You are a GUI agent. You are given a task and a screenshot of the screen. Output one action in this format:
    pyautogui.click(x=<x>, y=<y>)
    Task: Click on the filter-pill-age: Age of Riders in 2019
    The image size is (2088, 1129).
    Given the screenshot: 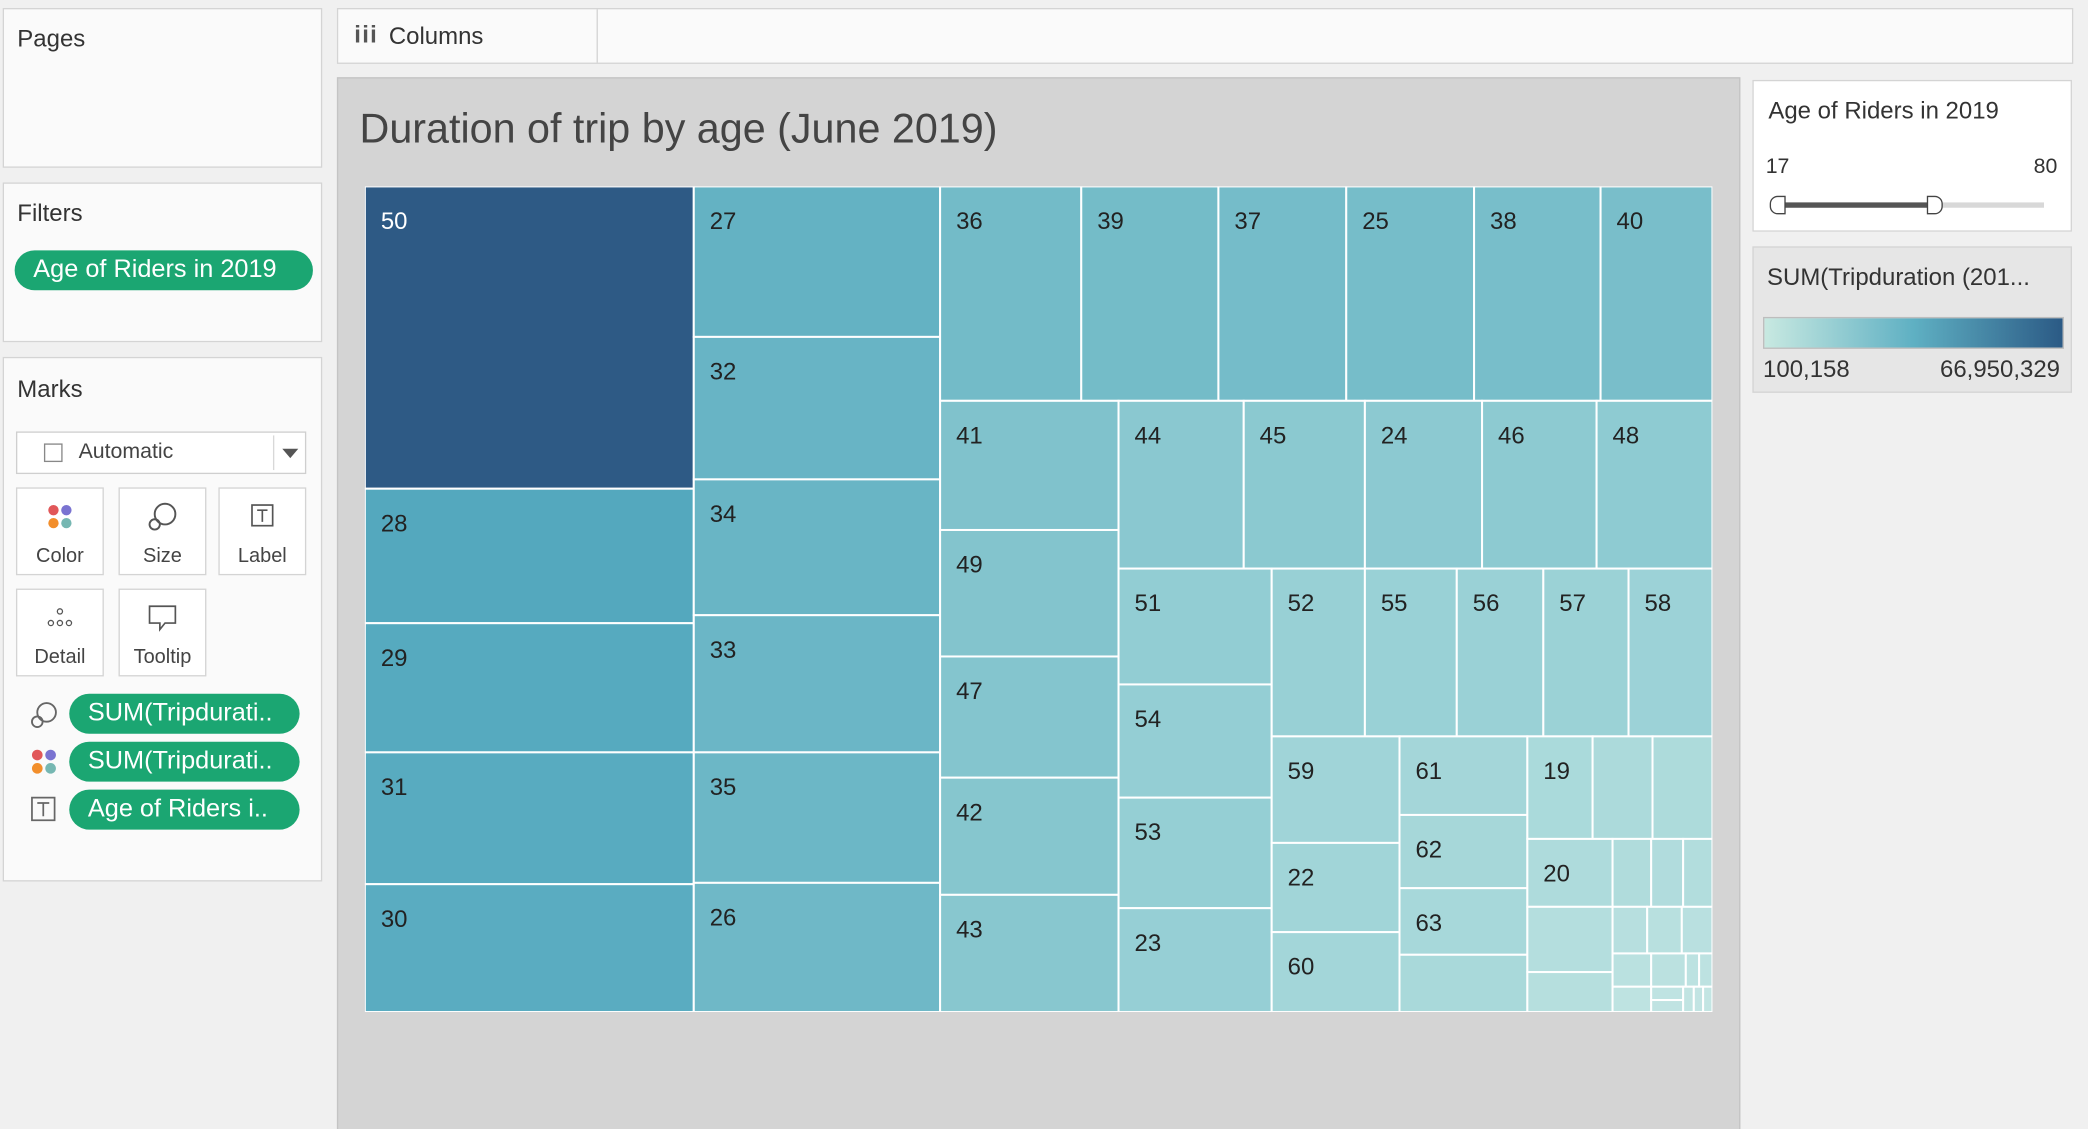 What is the action you would take?
    pyautogui.click(x=163, y=270)
    